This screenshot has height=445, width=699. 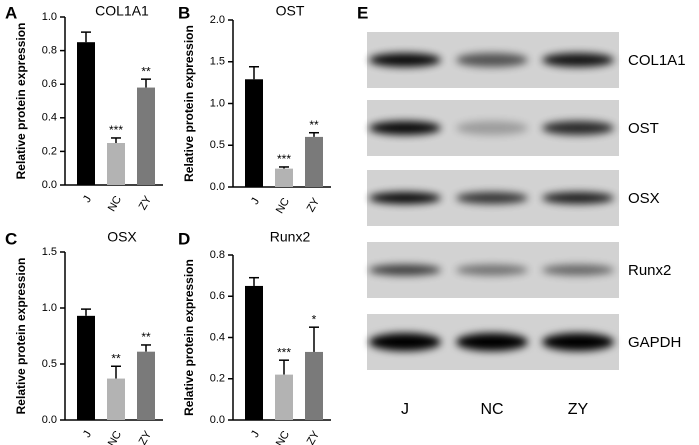 What do you see at coordinates (122, 11) in the screenshot?
I see `chart-title: COL1A1` at bounding box center [122, 11].